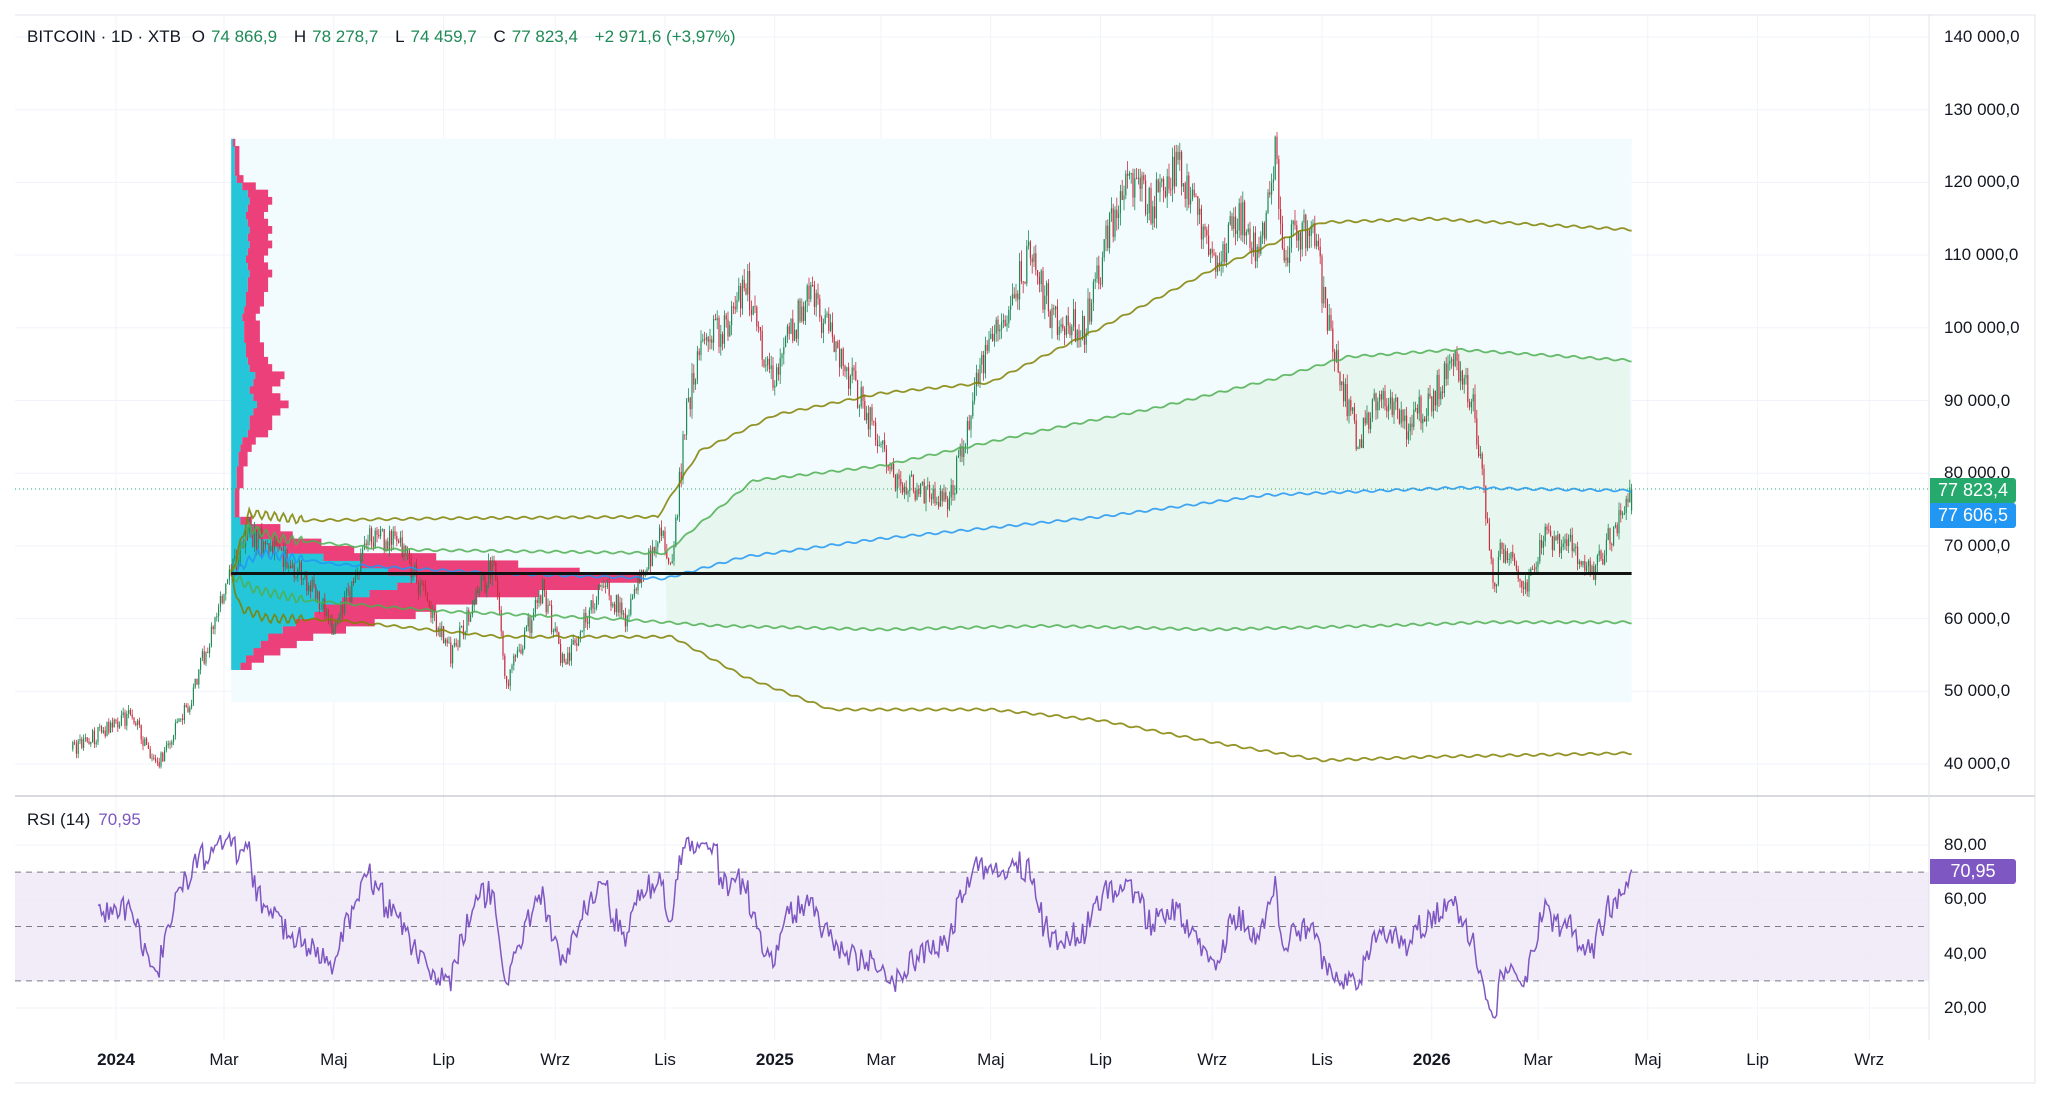 The image size is (2051, 1098). Describe the element at coordinates (1982, 109) in the screenshot. I see `price-tick-label: 130 000,0` at that location.